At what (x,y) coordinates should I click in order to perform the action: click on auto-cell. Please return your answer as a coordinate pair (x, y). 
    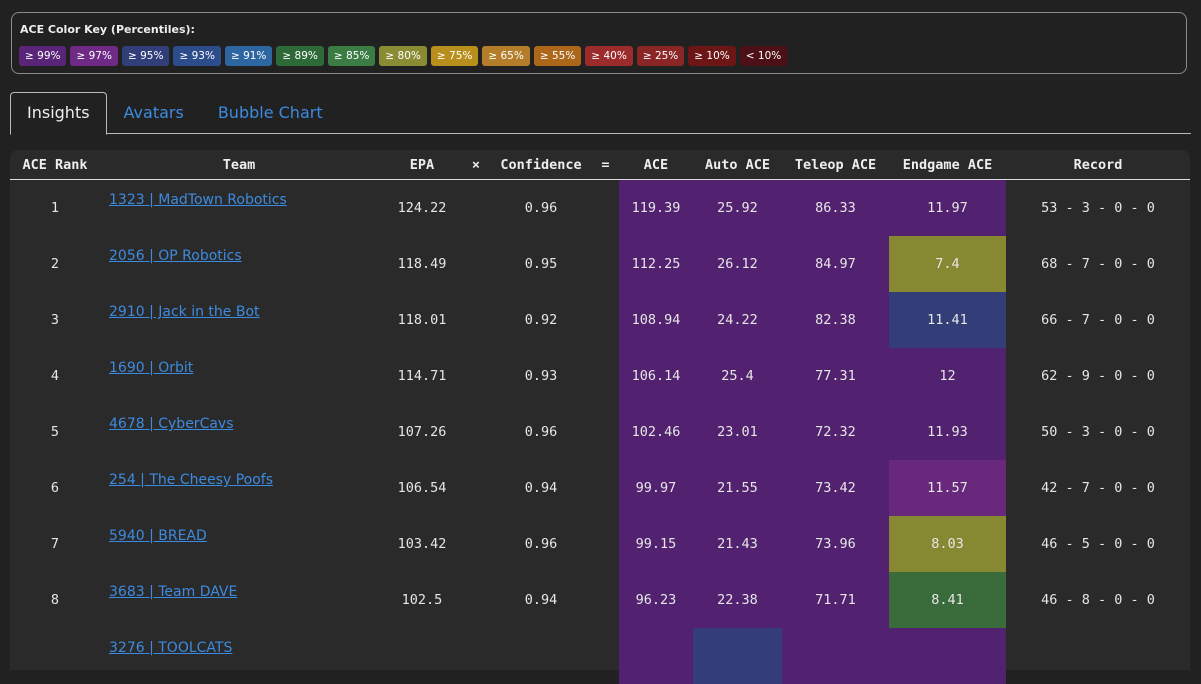
    Looking at the image, I should click on (737, 656).